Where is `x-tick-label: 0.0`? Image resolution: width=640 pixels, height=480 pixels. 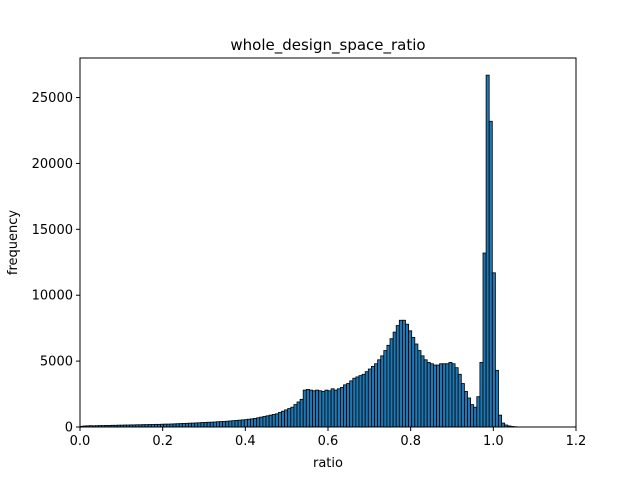 x-tick-label: 0.0 is located at coordinates (80, 441).